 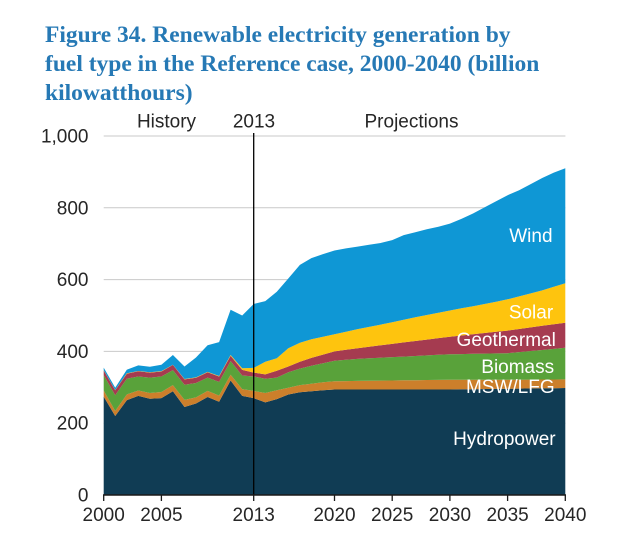 I want to click on svg-text: 1,000, so click(x=65, y=137).